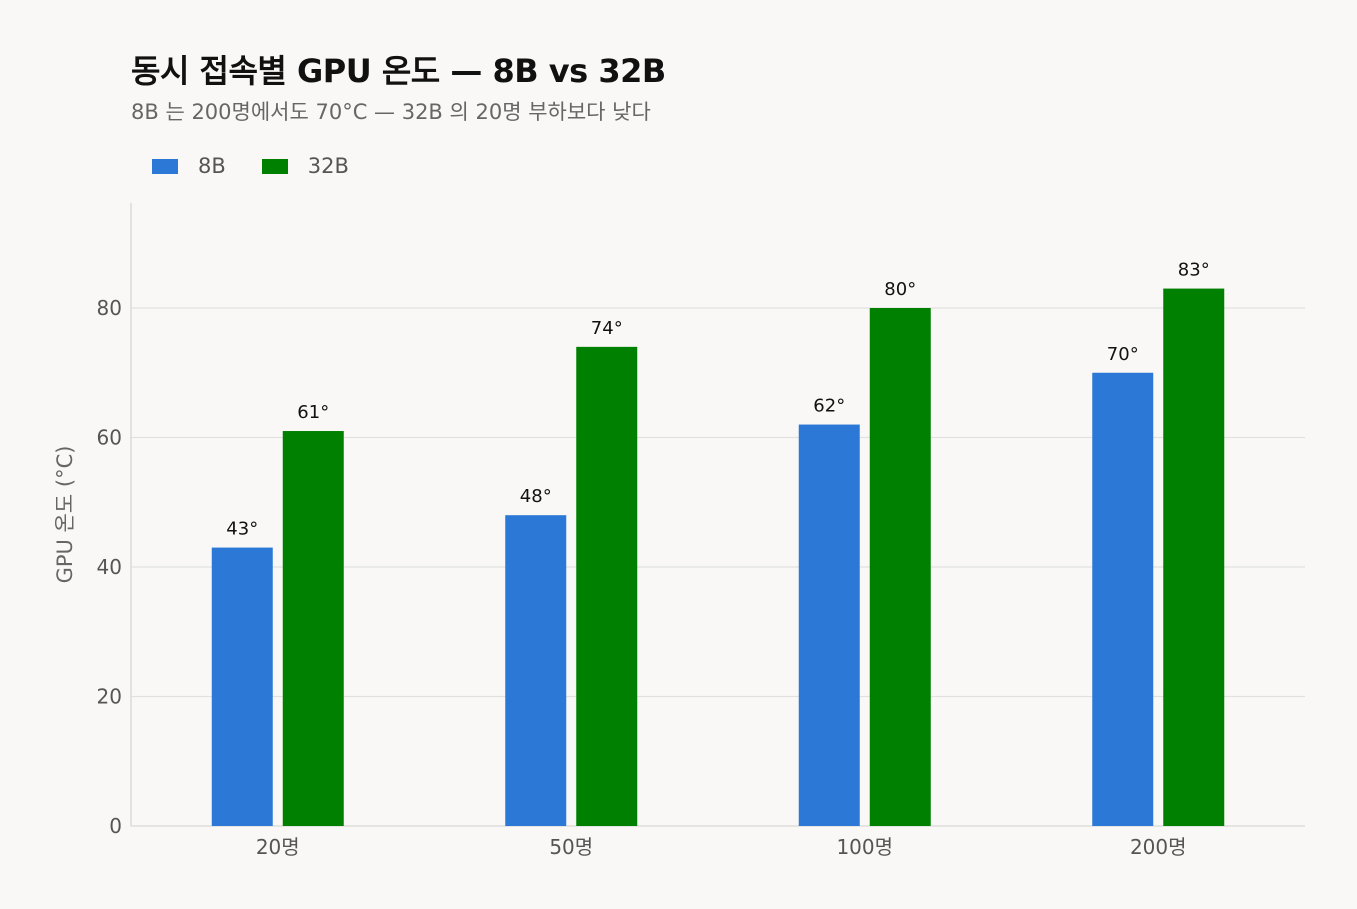 This screenshot has height=909, width=1357. I want to click on legend-label-32b: 32B, so click(328, 166).